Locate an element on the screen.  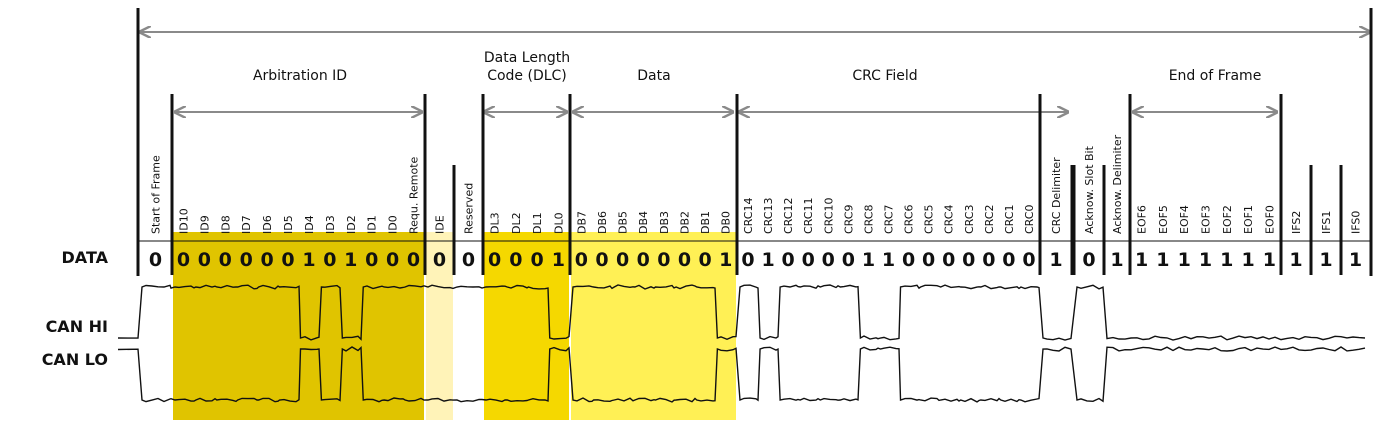
data-field-label: DB1 is located at coordinates (705, 222).